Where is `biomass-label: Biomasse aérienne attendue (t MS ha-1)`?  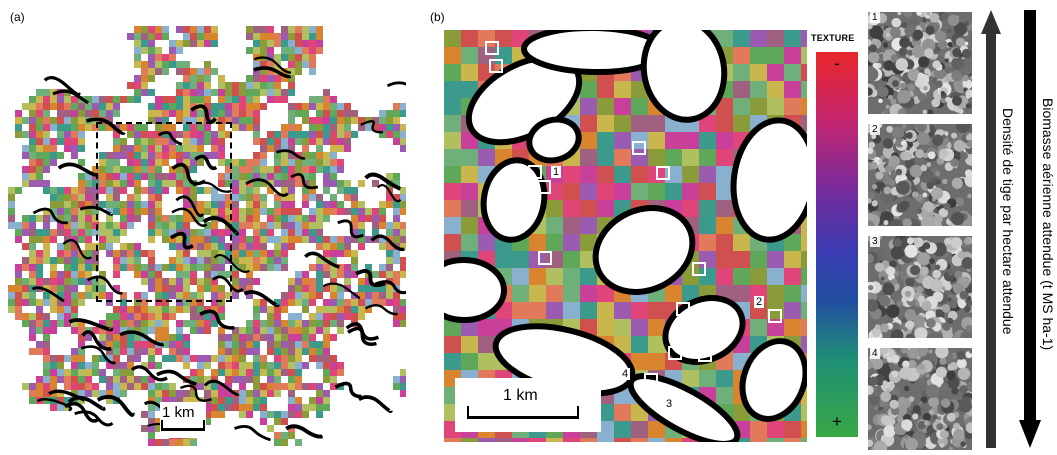 biomass-label: Biomasse aérienne attendue (t MS ha-1) is located at coordinates (1048, 224).